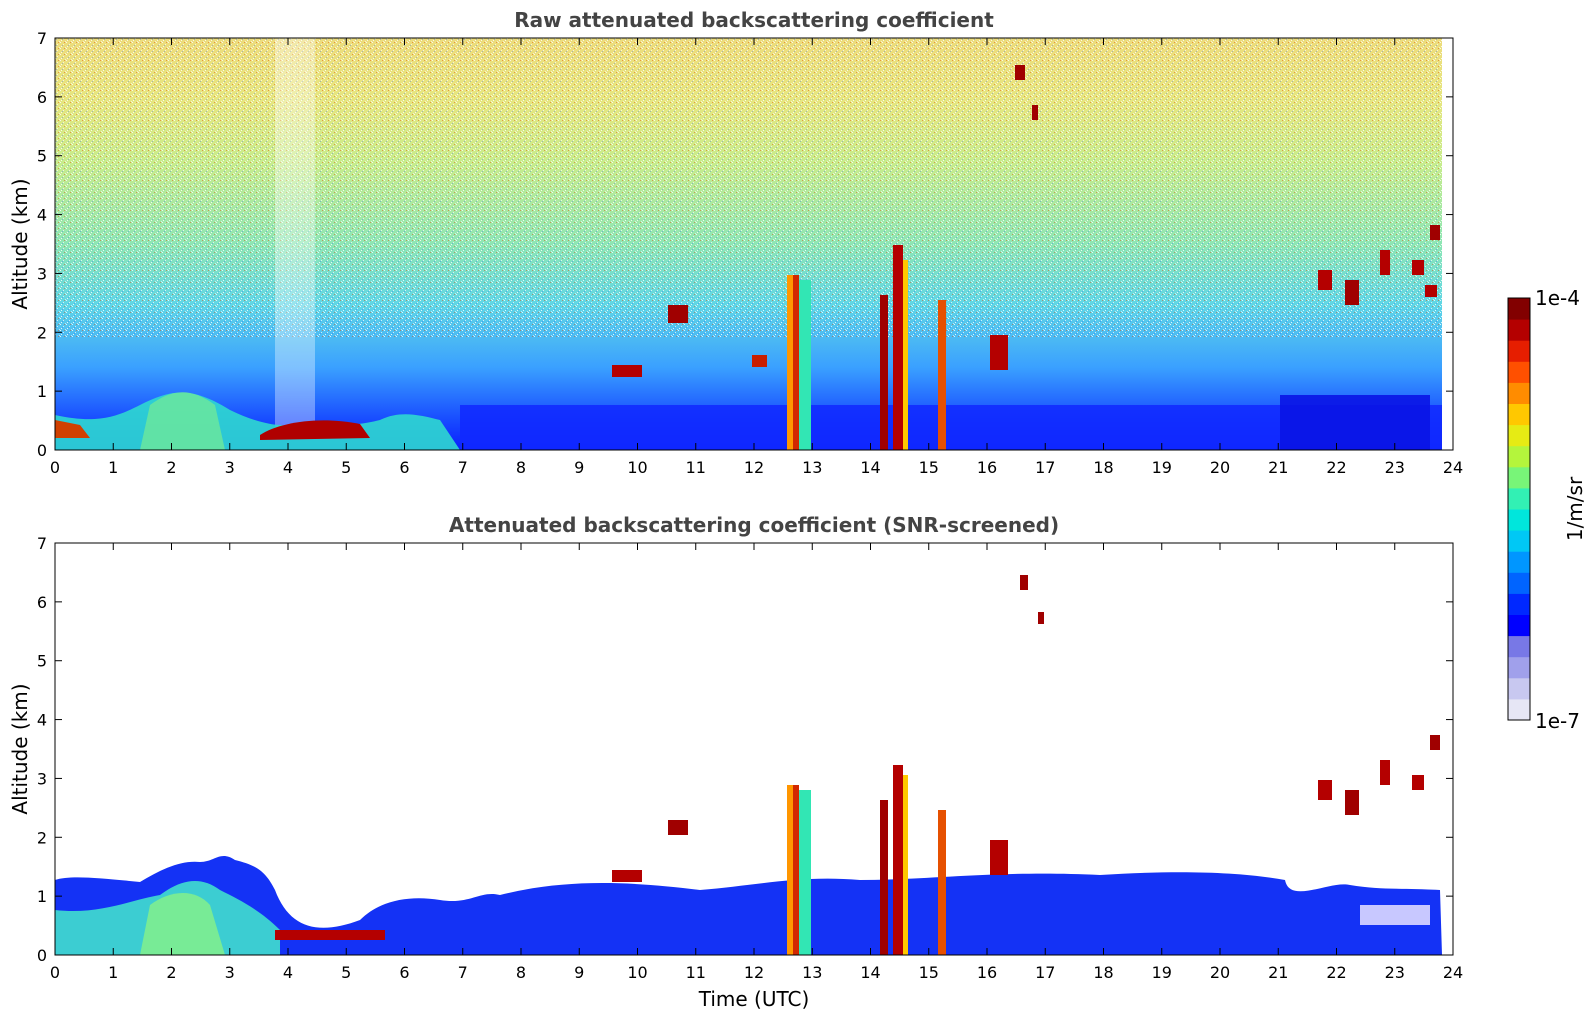 Image resolution: width=1595 pixels, height=1020 pixels. What do you see at coordinates (1547, 509) in the screenshot?
I see `colorbar: 1e-4 1e-7 1/m/sr` at bounding box center [1547, 509].